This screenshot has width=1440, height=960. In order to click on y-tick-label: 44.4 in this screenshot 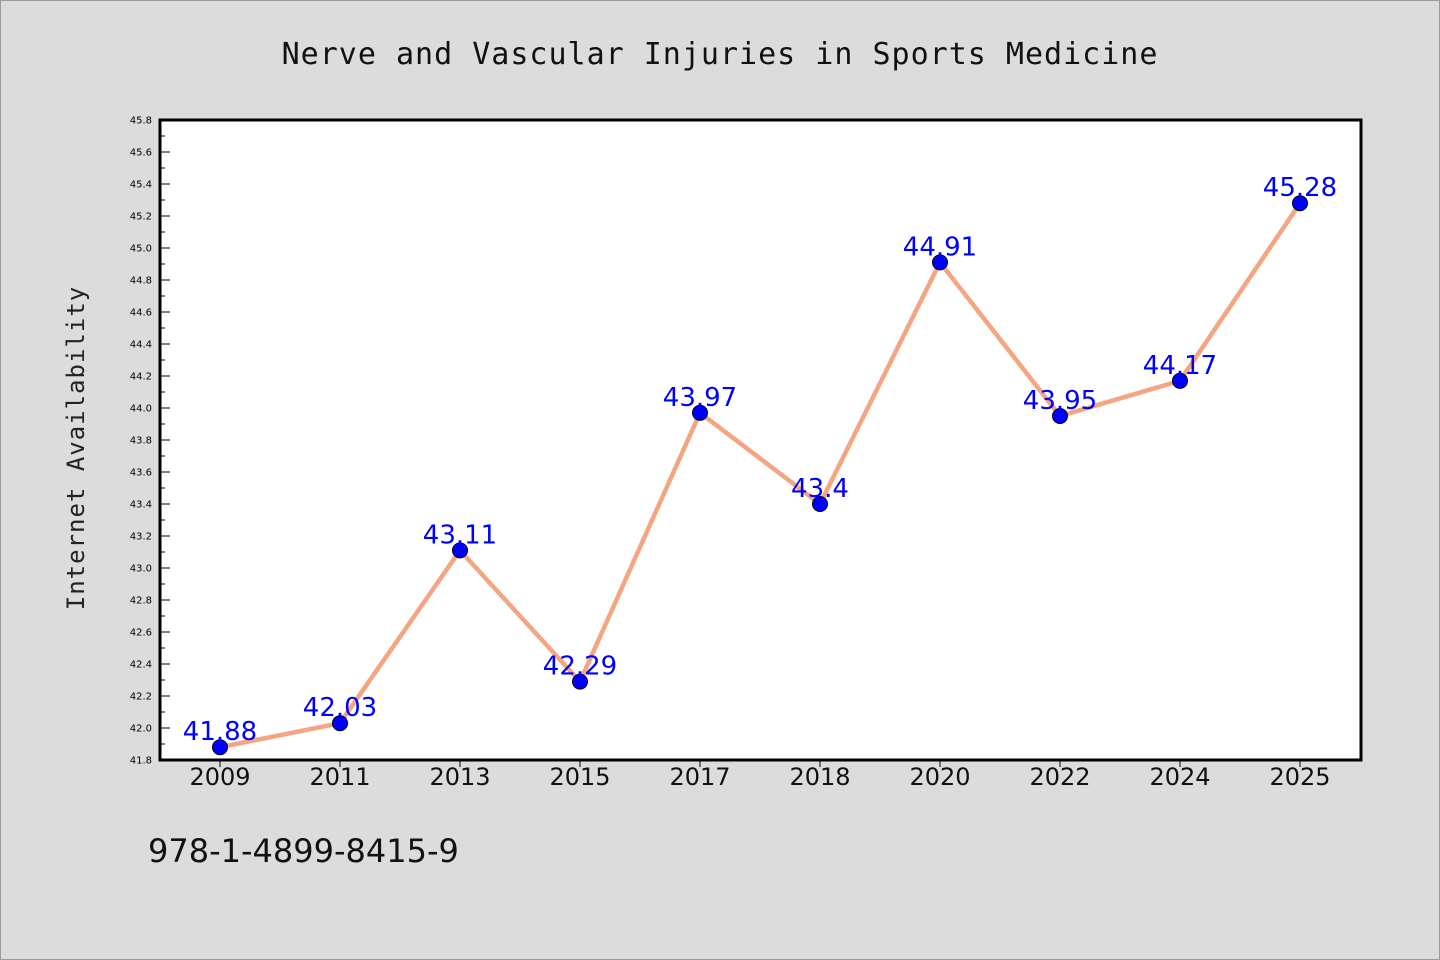, I will do `click(141, 345)`.